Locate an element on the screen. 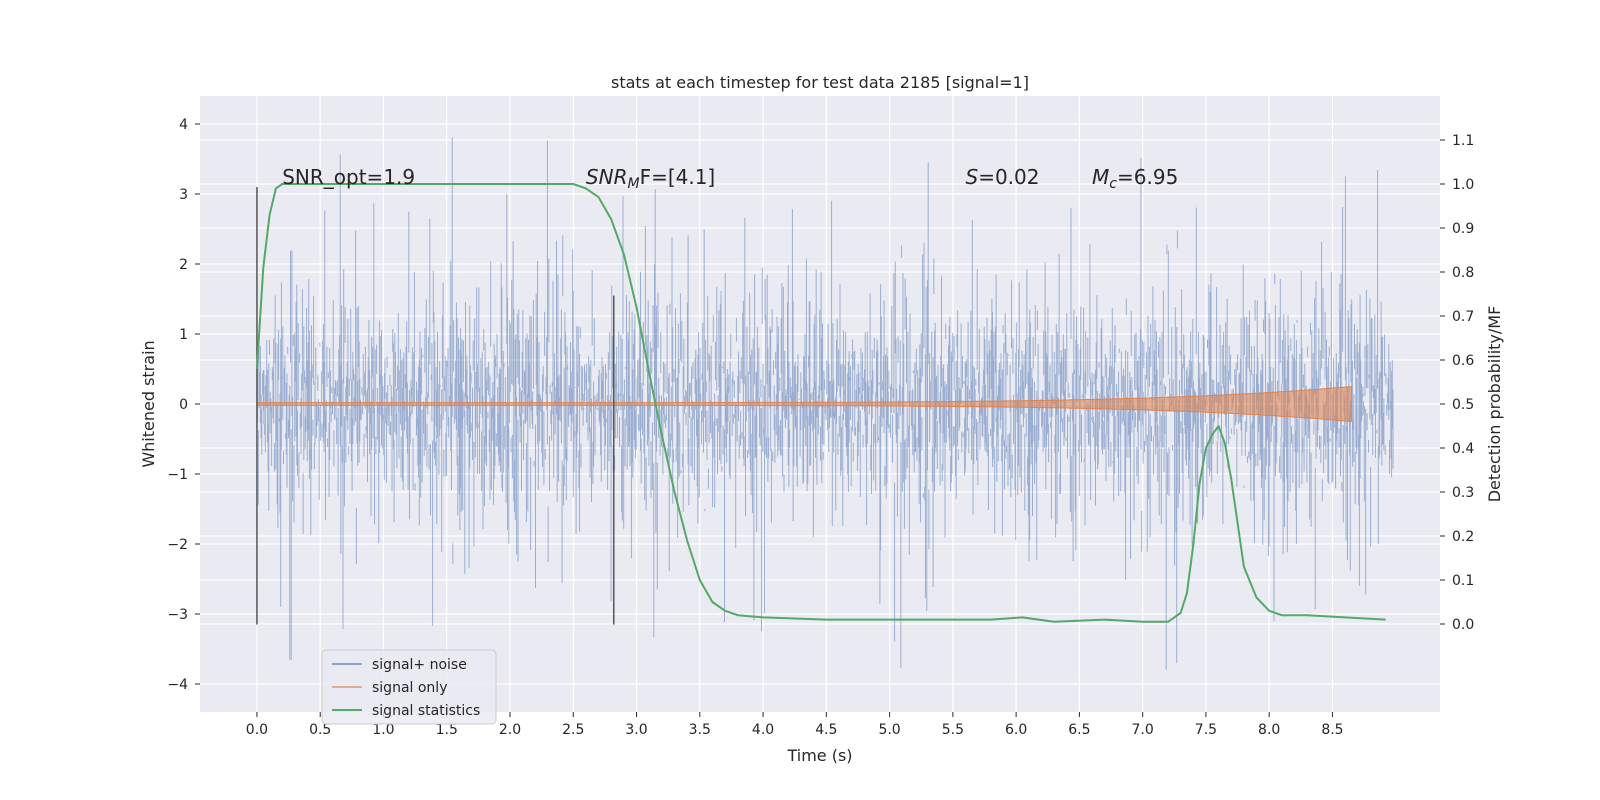 The height and width of the screenshot is (800, 1600). x-tick-label: 3.5 is located at coordinates (700, 730).